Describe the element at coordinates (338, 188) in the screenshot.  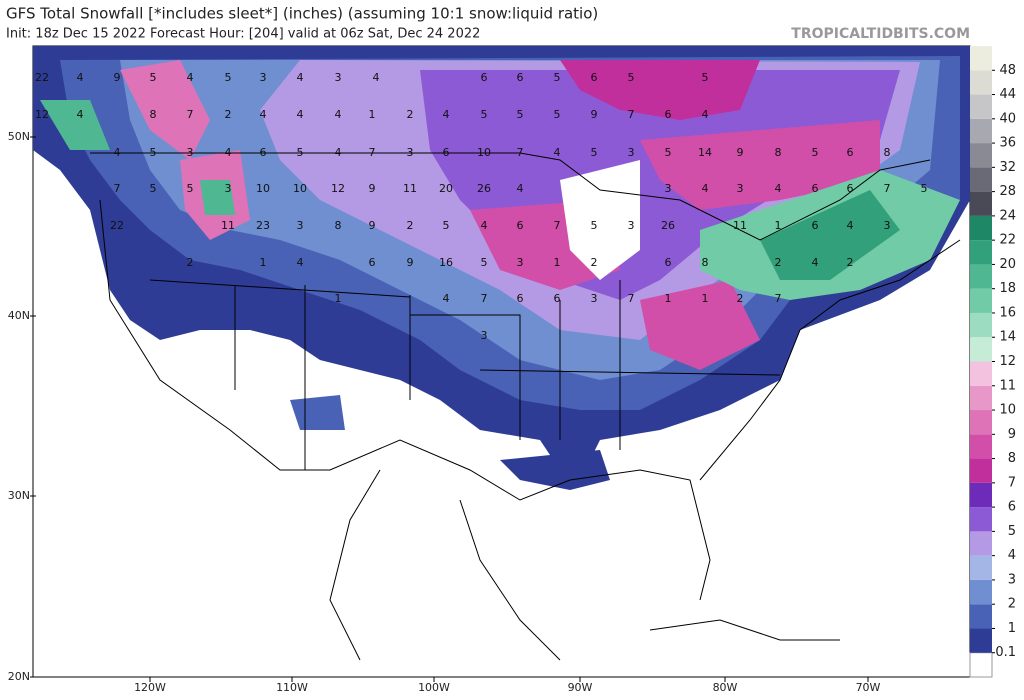
I see `snow-amount-label: 12` at that location.